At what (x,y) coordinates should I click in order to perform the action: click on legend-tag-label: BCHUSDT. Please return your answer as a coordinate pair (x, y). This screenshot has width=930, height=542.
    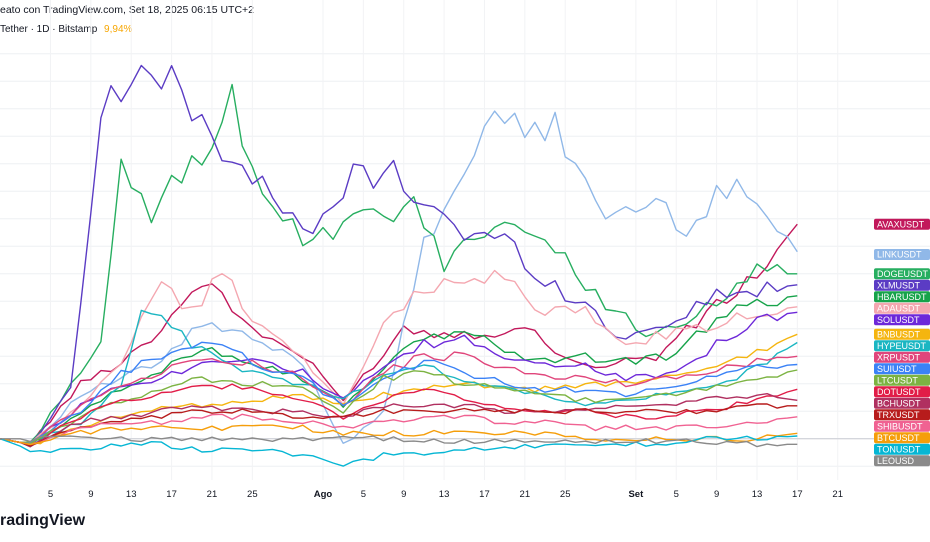
    Looking at the image, I should click on (899, 403).